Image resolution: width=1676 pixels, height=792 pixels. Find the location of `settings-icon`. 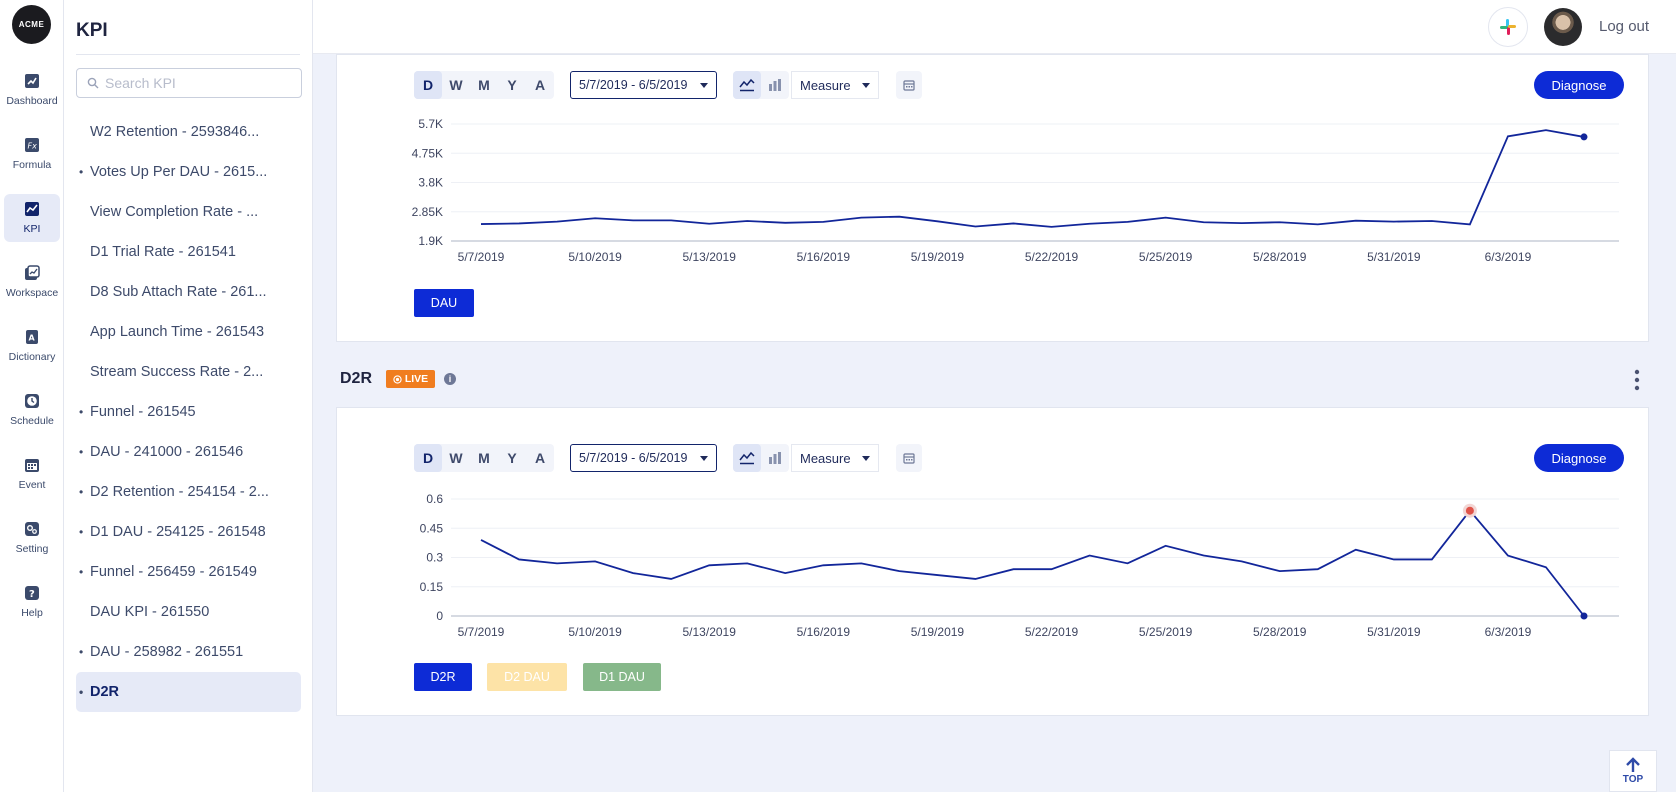

settings-icon is located at coordinates (32, 529).